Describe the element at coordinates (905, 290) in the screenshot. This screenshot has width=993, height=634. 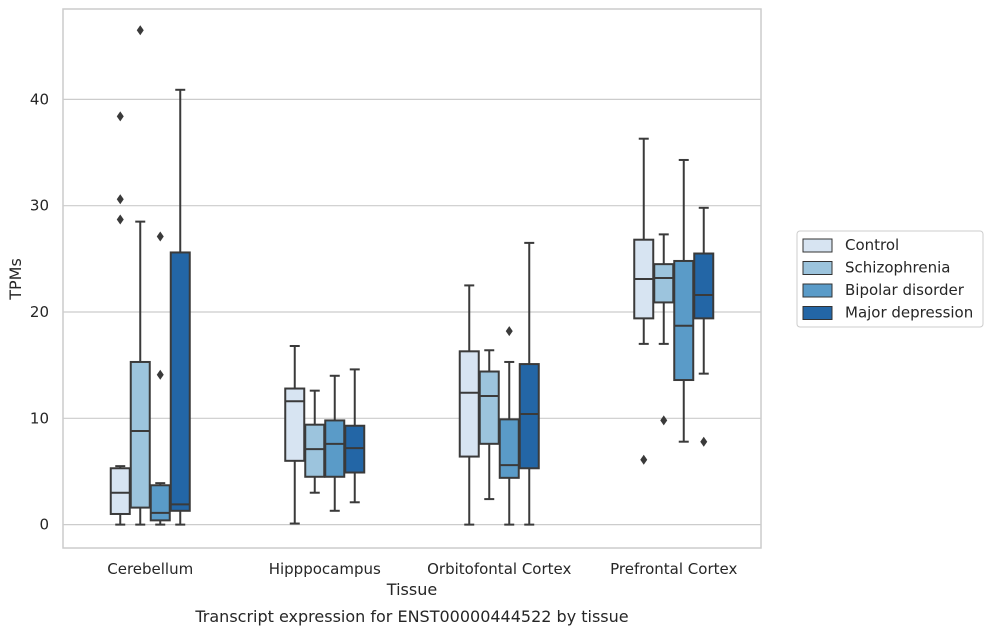
I see `legend-label: Bipolar disorder` at that location.